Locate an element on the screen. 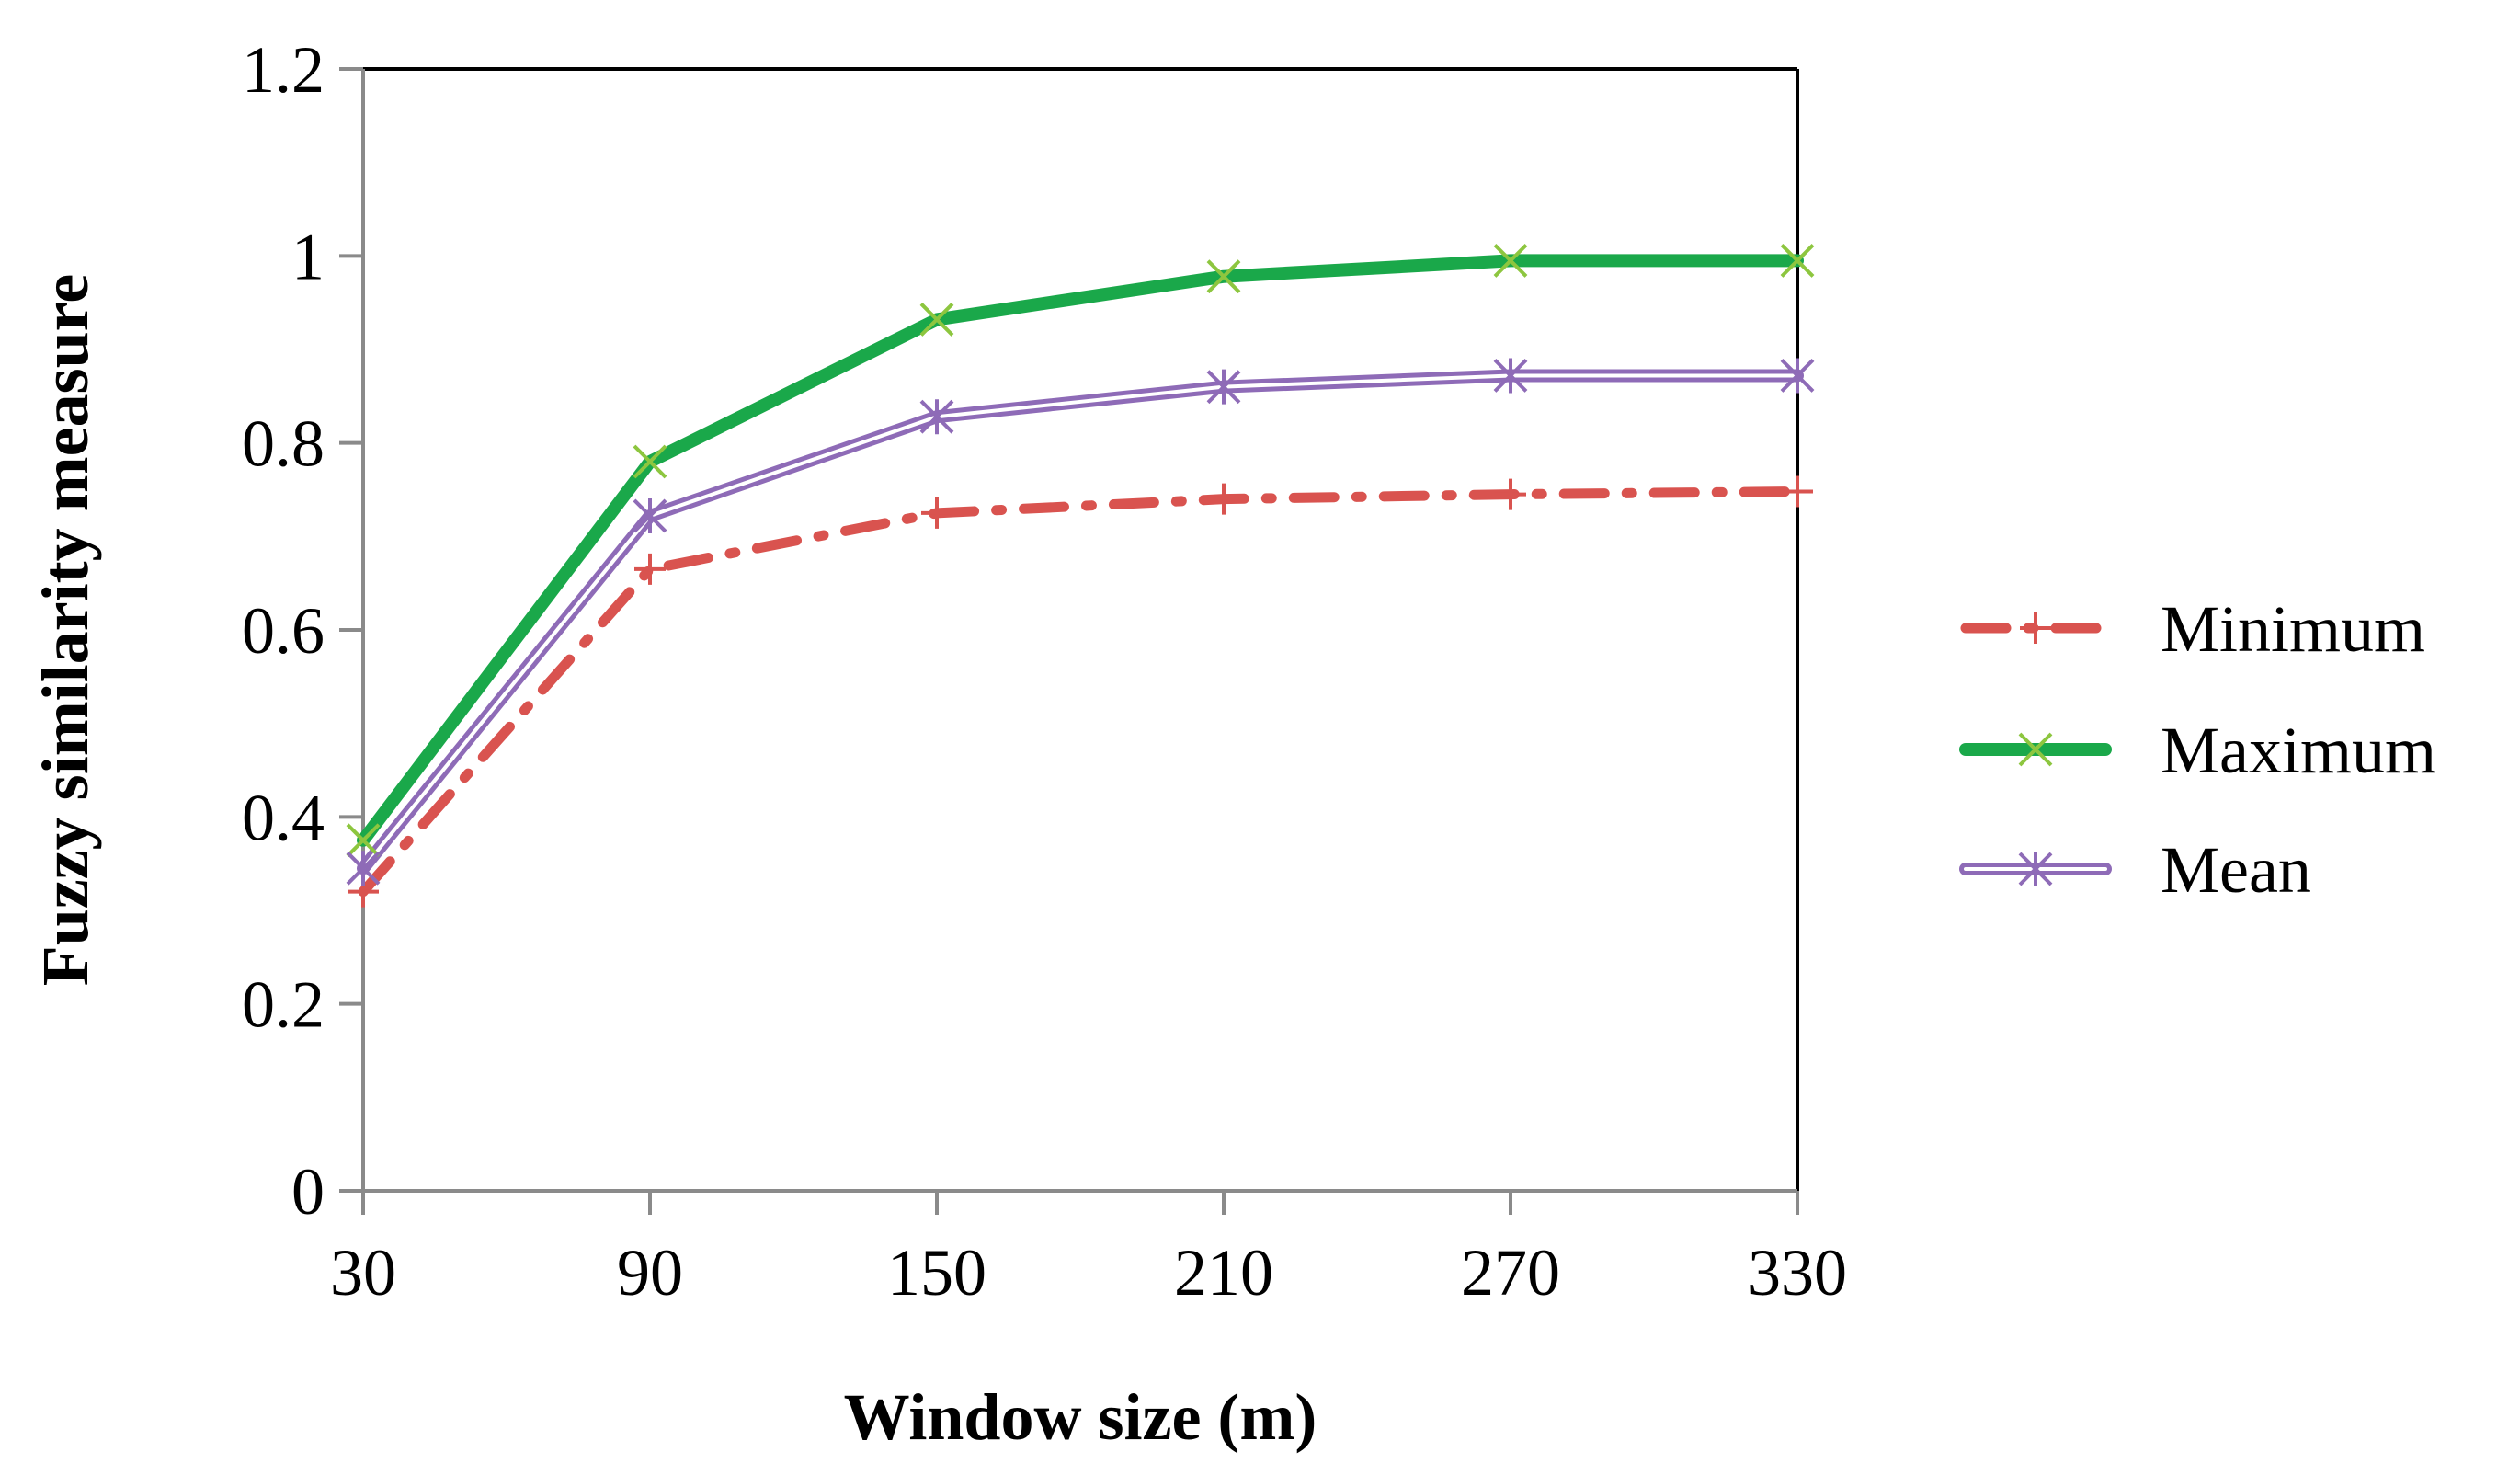 The height and width of the screenshot is (1475, 2520). y-axis-ticks: 0 0.2 0.4 0.6 0.8 1 1.2 is located at coordinates (302, 631).